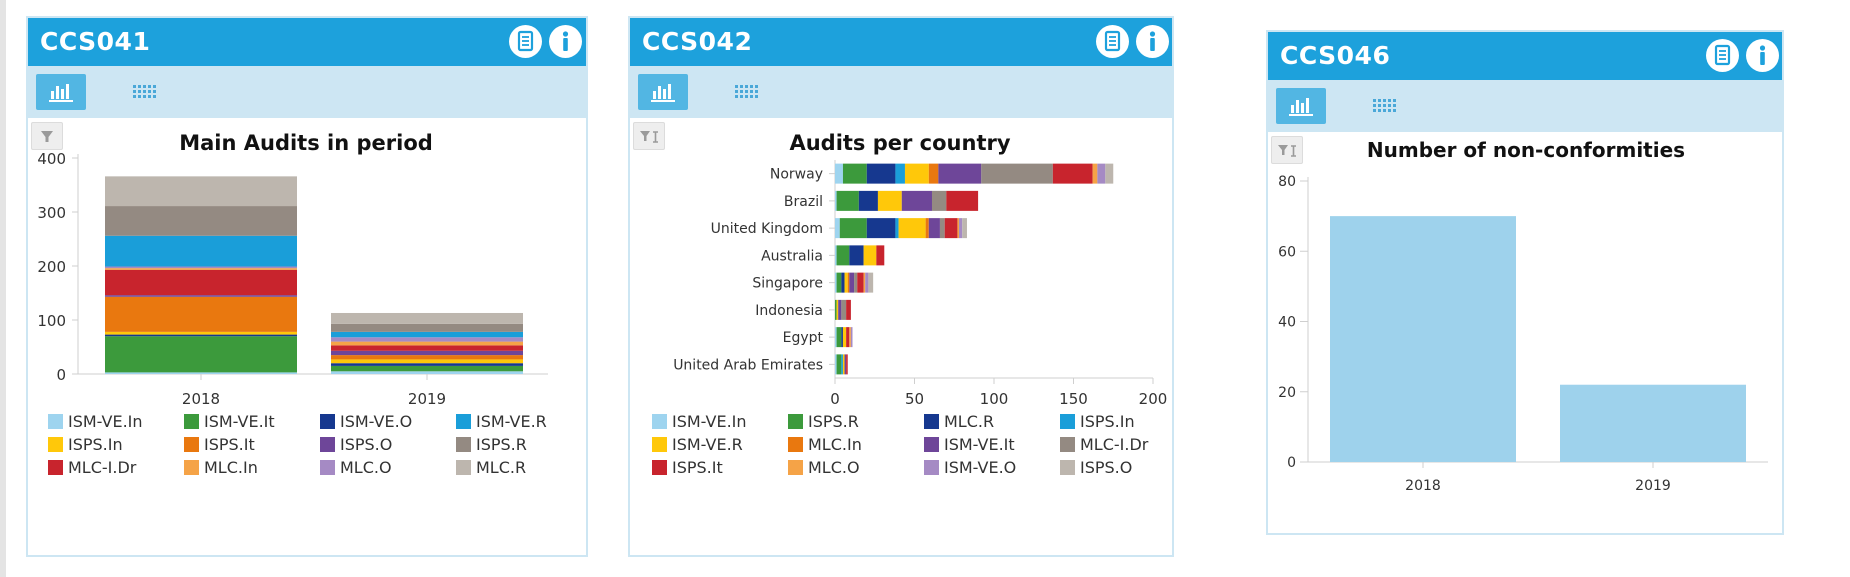  Describe the element at coordinates (979, 444) in the screenshot. I see `legend-label: ISM-VE.It` at that location.